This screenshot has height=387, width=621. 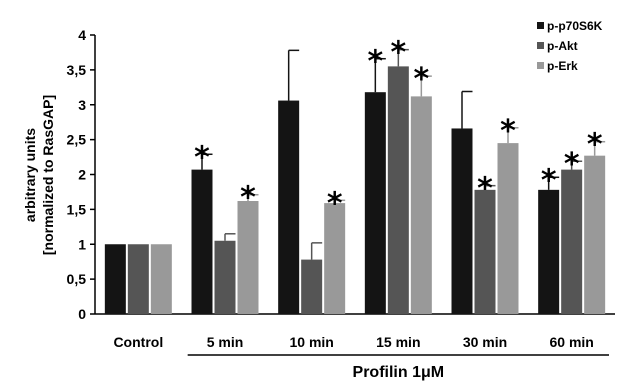 I want to click on y-axis-title-line1: arbitrary units, so click(x=30, y=175).